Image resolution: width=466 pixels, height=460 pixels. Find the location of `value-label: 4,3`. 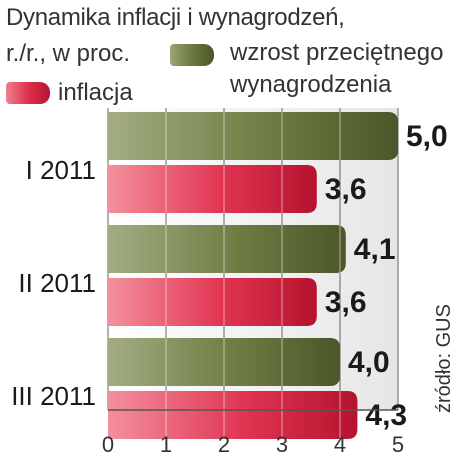

value-label: 4,3 is located at coordinates (386, 415).